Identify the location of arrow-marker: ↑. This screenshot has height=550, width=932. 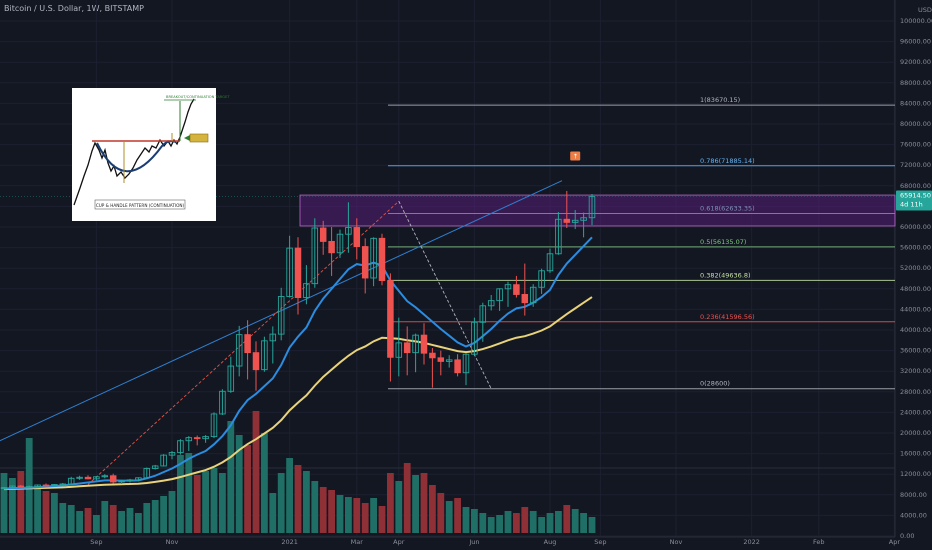
(575, 156).